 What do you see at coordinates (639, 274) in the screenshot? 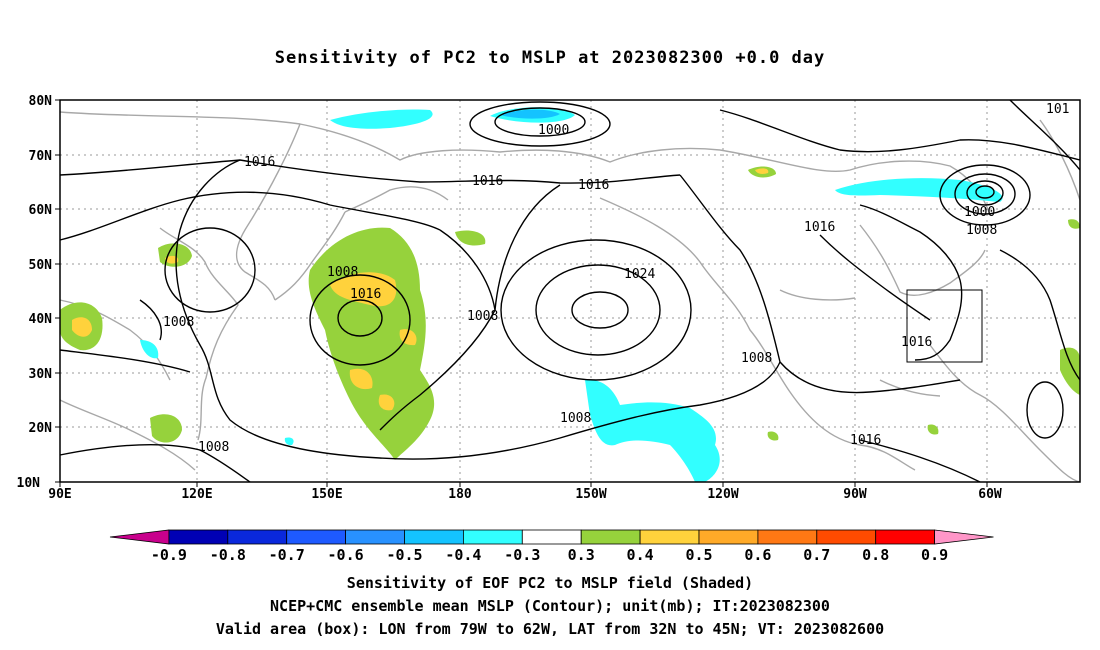
I see `contour-label: 1024` at bounding box center [639, 274].